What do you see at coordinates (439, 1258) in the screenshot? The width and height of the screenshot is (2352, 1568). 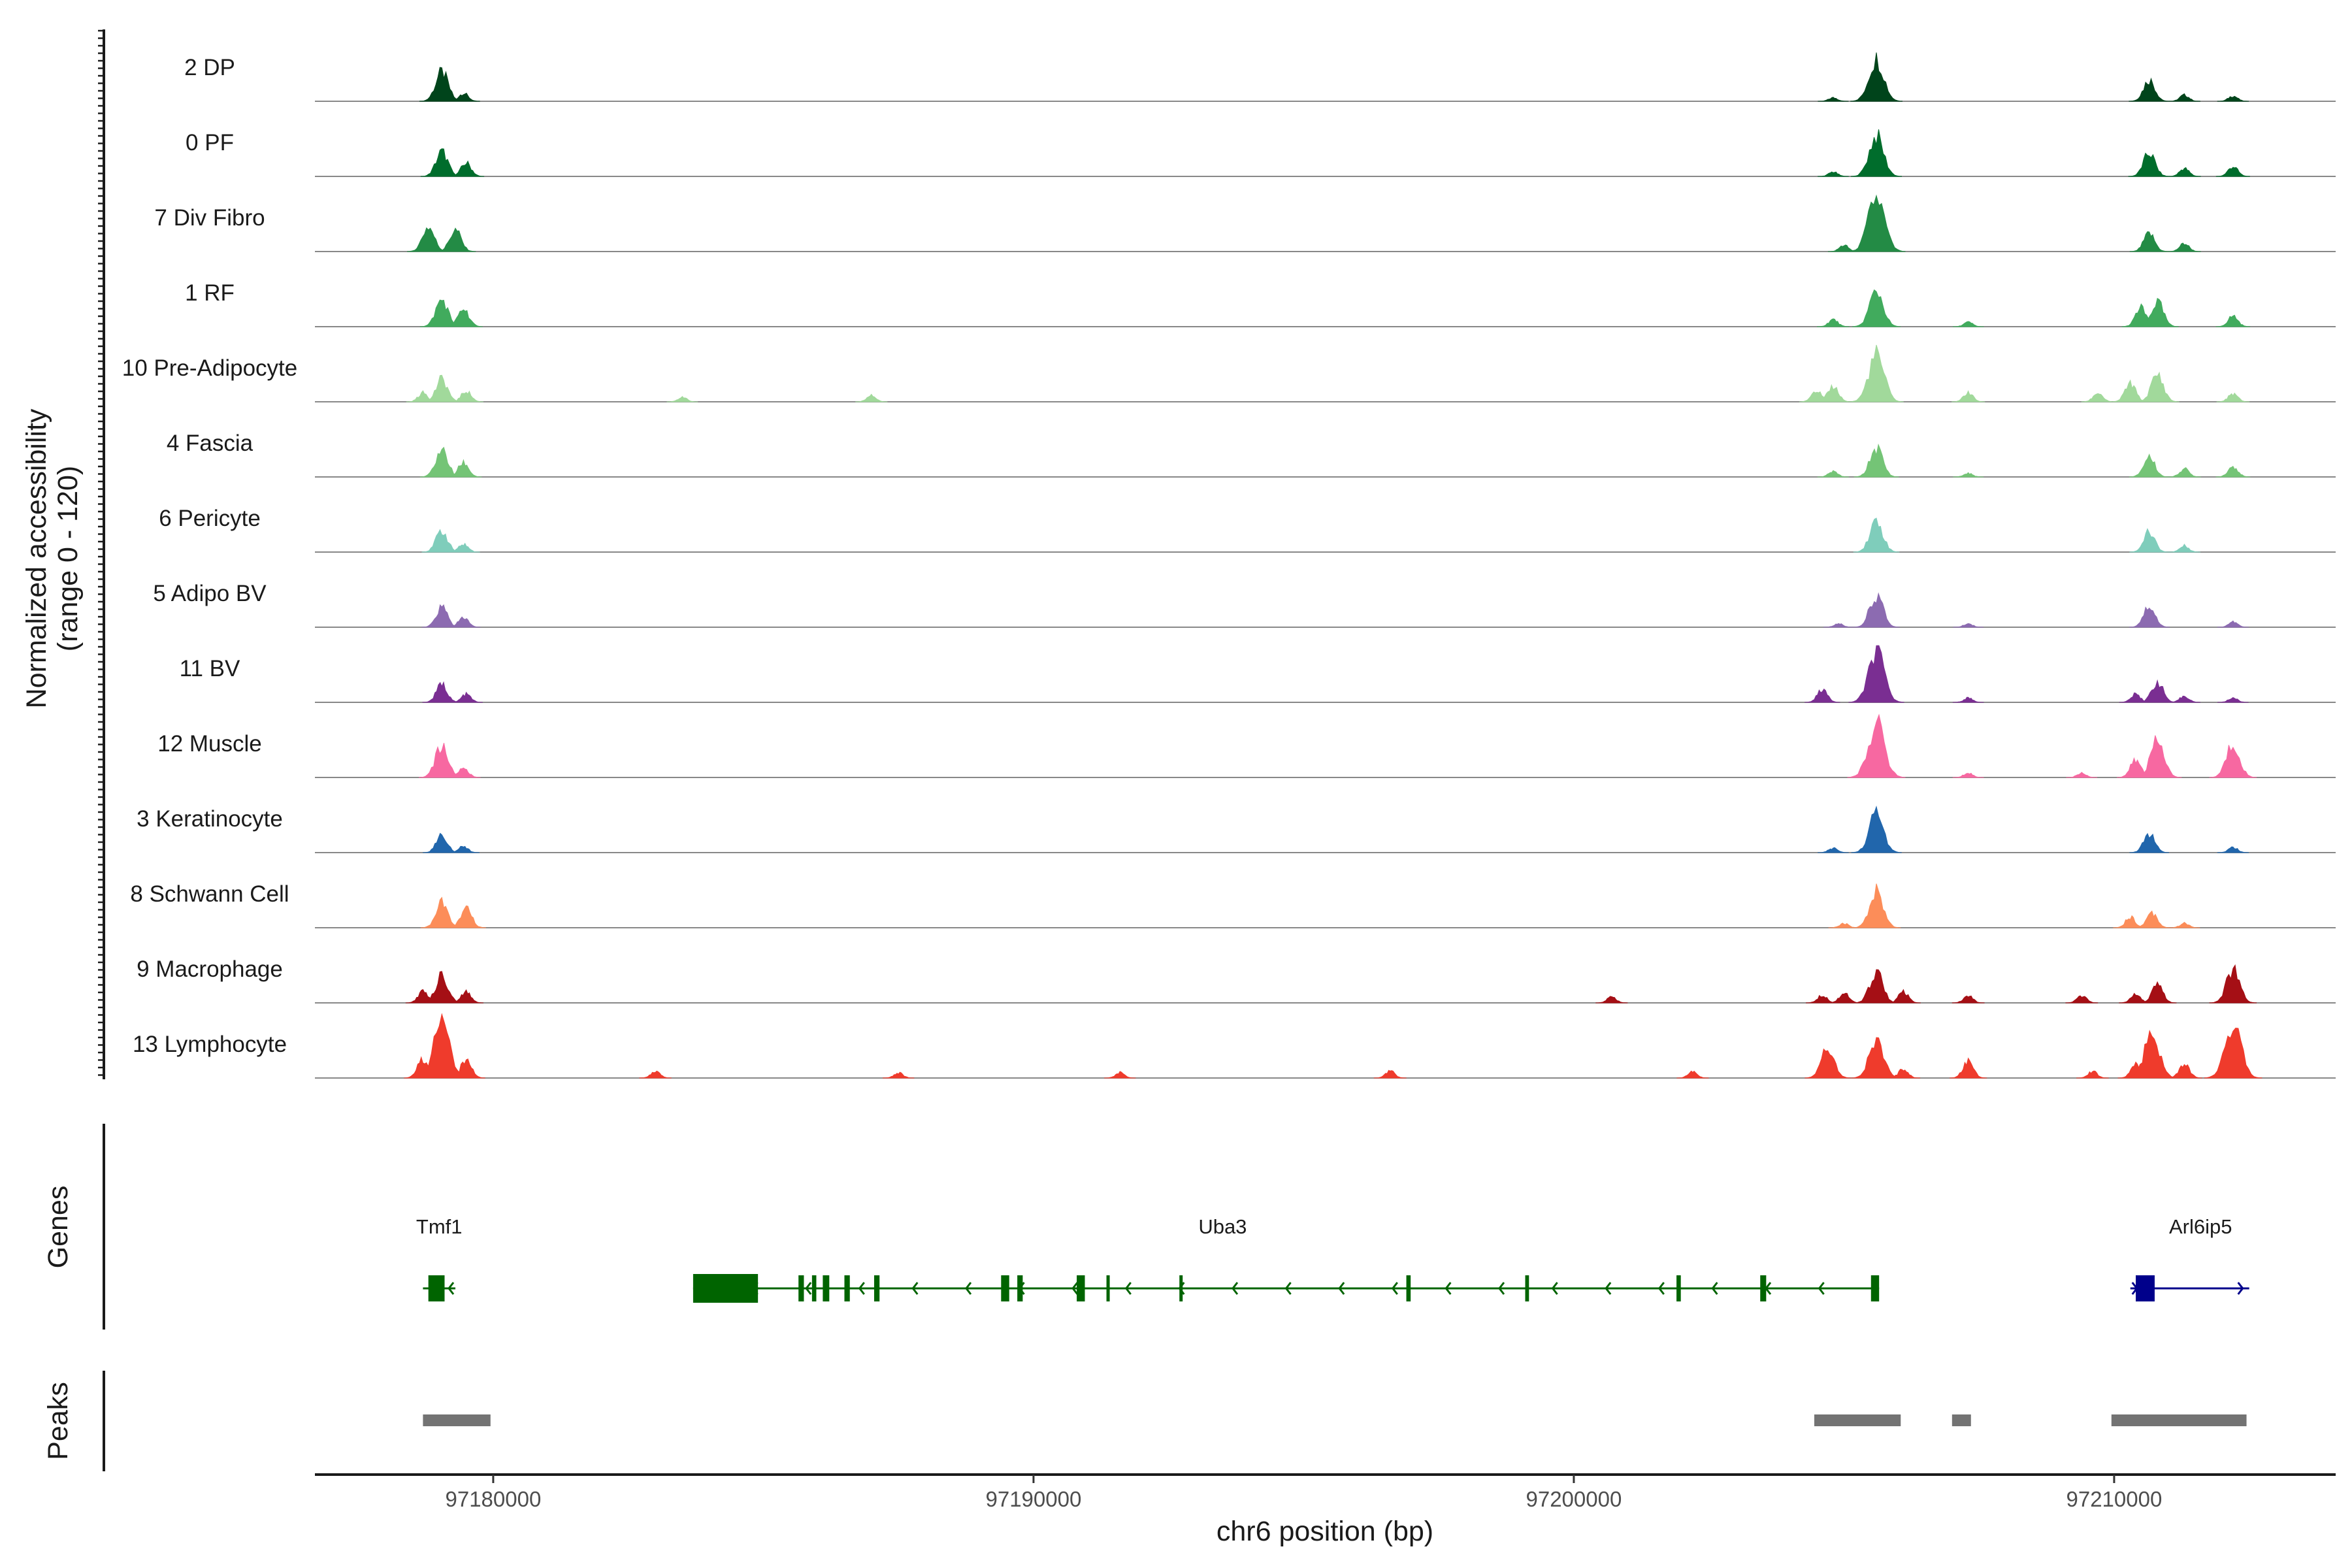 I see `gene-model: Tmf1` at bounding box center [439, 1258].